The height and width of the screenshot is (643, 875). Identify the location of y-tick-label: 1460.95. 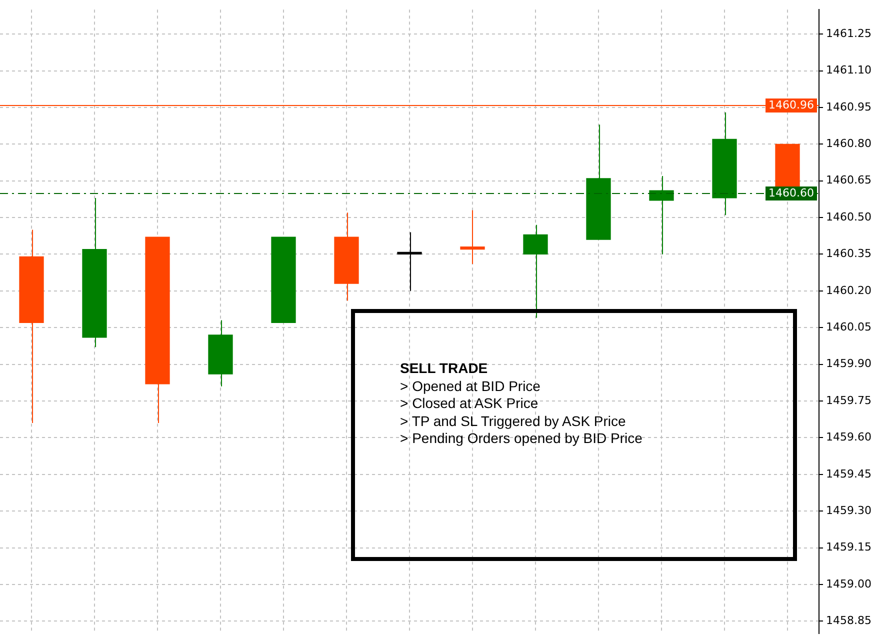
(849, 107).